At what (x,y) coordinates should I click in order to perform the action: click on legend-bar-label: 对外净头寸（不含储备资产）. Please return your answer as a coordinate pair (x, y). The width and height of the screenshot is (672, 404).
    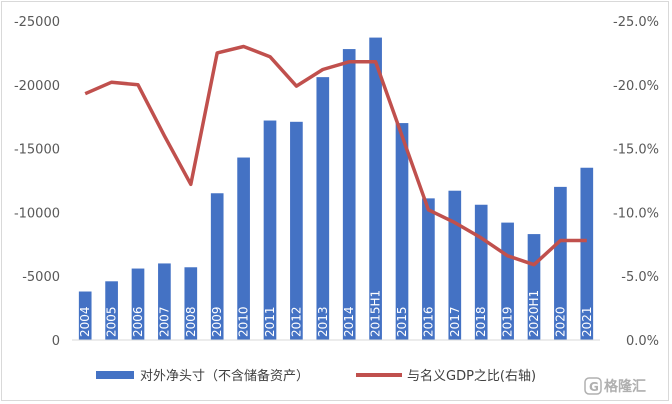
    Looking at the image, I should click on (224, 376).